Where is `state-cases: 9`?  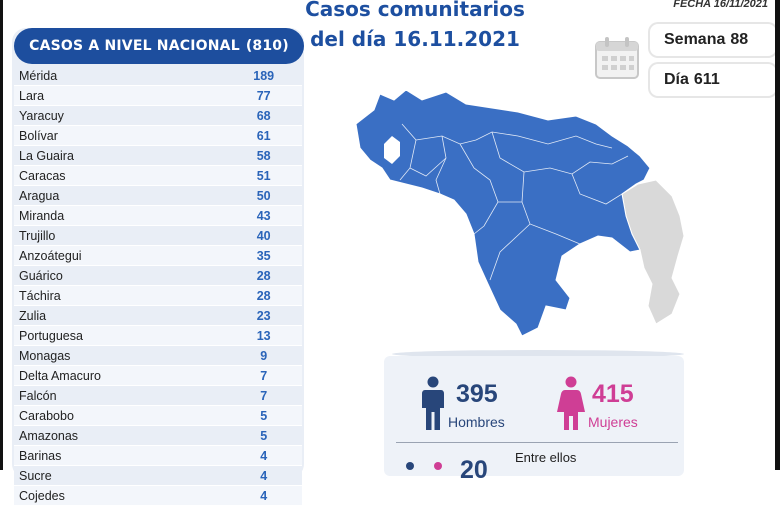 state-cases: 9 is located at coordinates (264, 355).